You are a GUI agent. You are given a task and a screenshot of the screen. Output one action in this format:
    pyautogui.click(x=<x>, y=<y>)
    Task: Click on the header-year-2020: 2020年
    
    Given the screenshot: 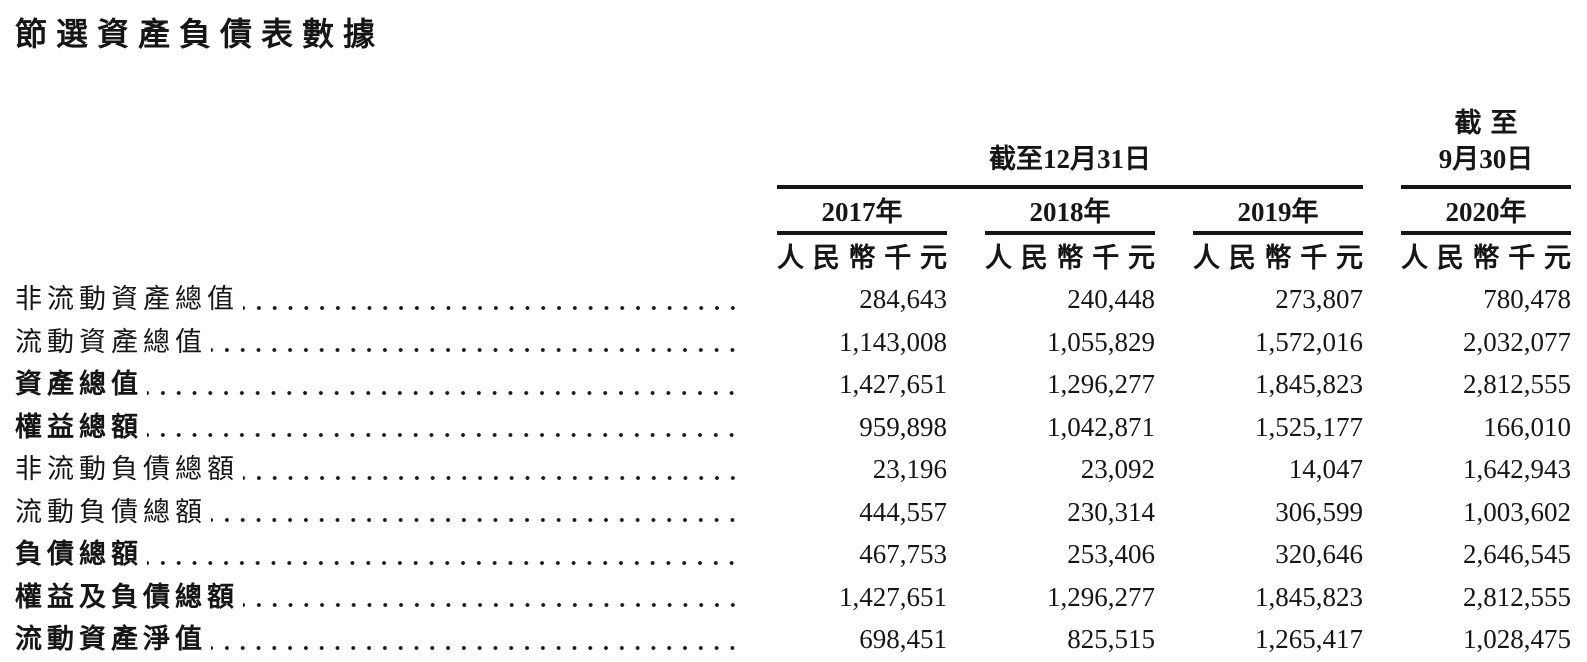 What is the action you would take?
    pyautogui.click(x=1486, y=212)
    